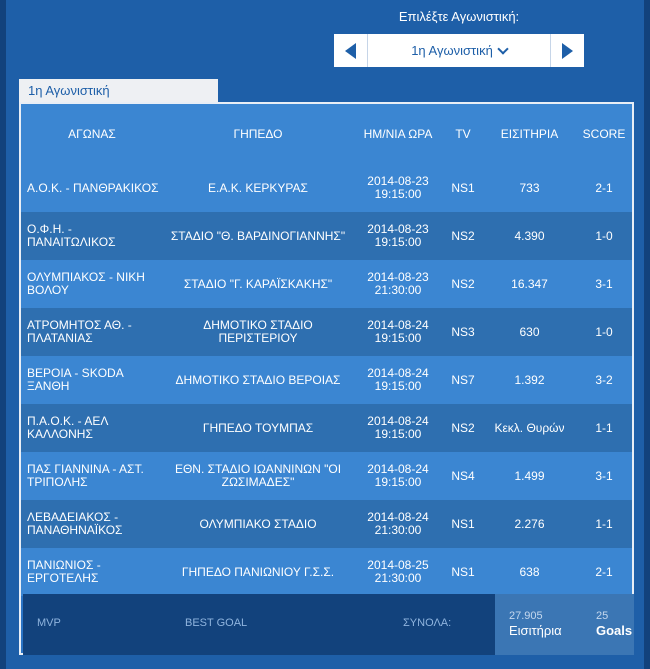 The width and height of the screenshot is (650, 669). Describe the element at coordinates (463, 476) in the screenshot. I see `tv-cell: NS4` at that location.